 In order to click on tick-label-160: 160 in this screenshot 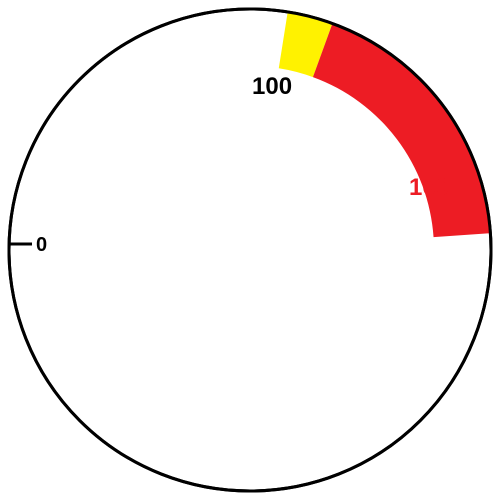, I will do `click(429, 187)`.